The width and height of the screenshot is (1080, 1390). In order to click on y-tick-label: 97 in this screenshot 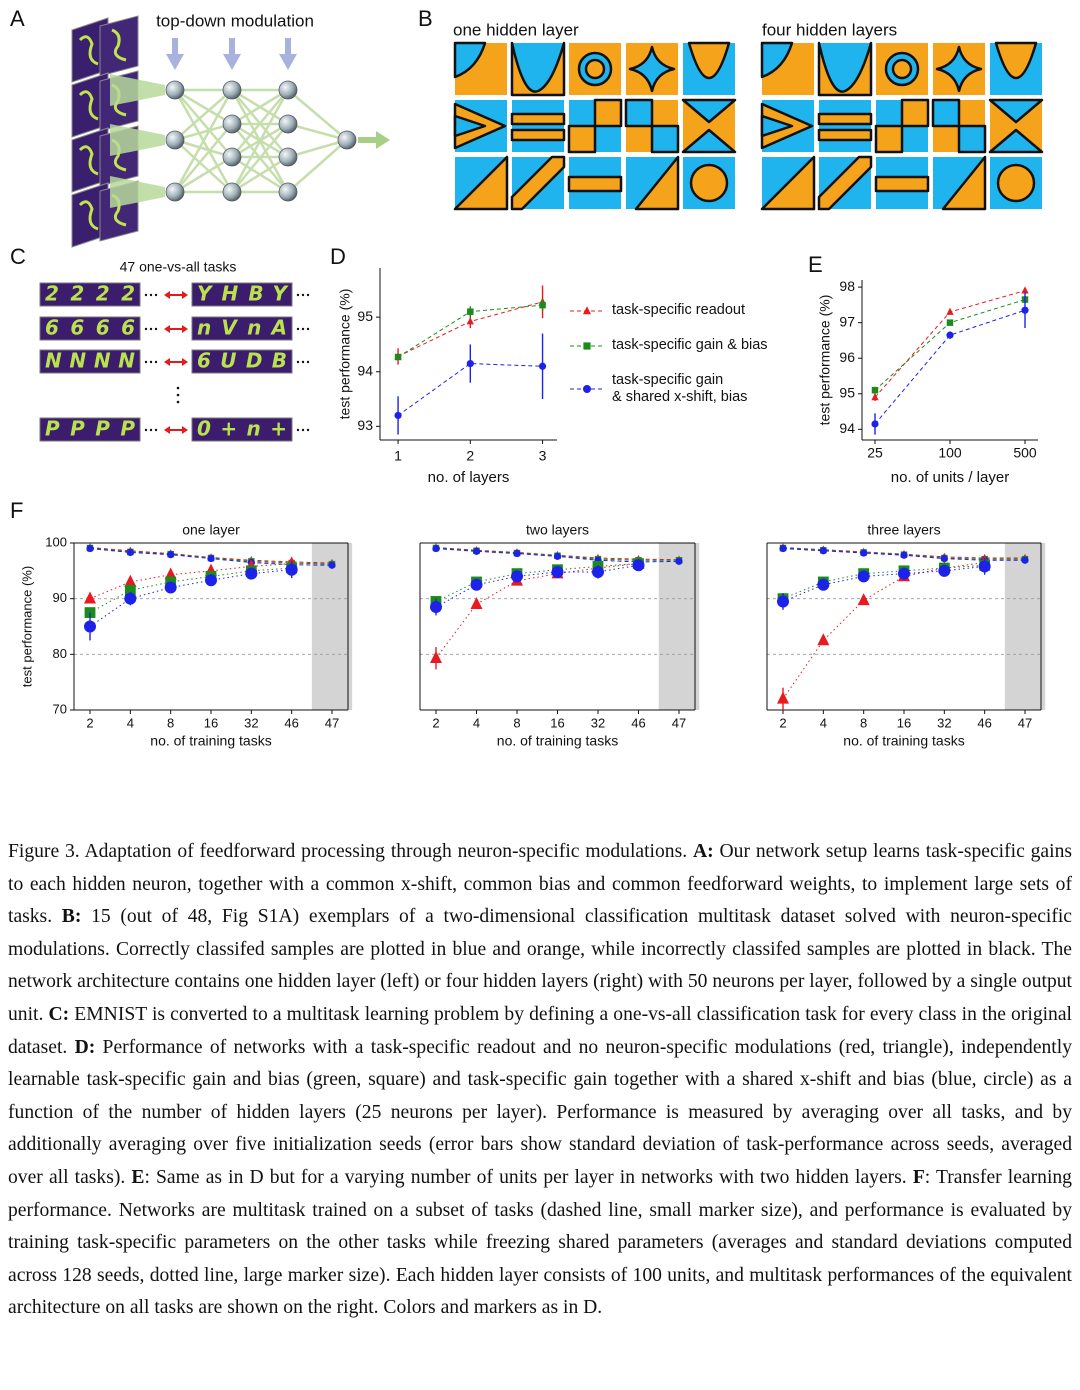, I will do `click(847, 321)`.